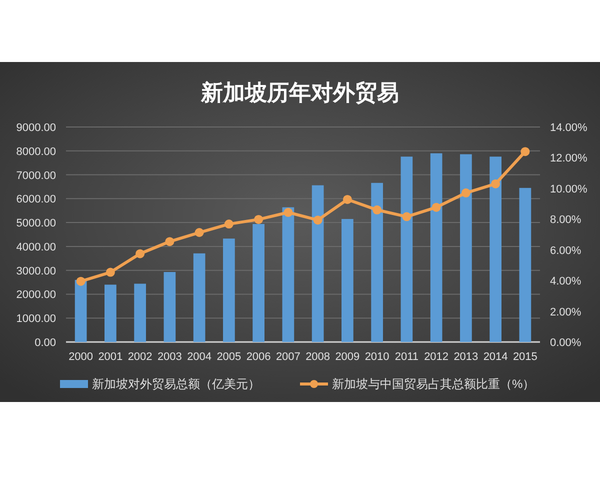  I want to click on x-tick-label: 2002, so click(140, 357).